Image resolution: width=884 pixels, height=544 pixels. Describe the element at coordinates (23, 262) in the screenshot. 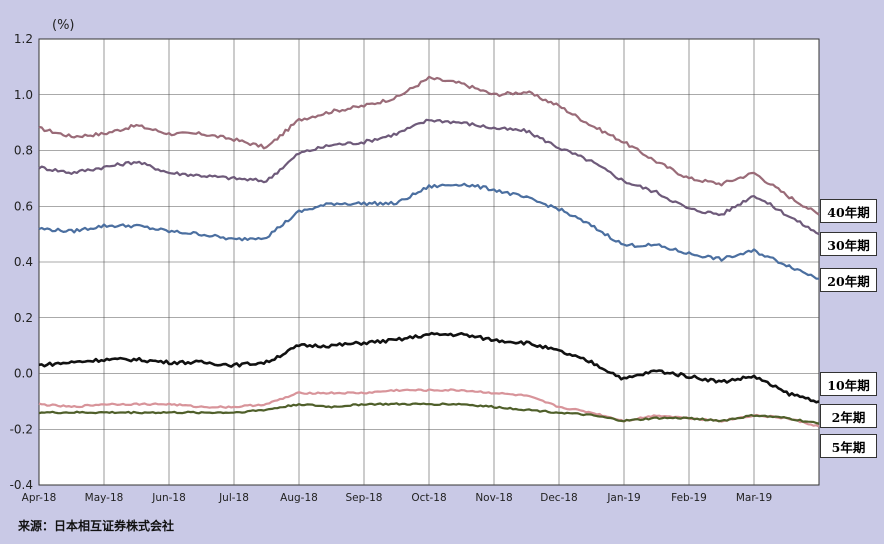

I see `y-tick-label: 0.4` at that location.